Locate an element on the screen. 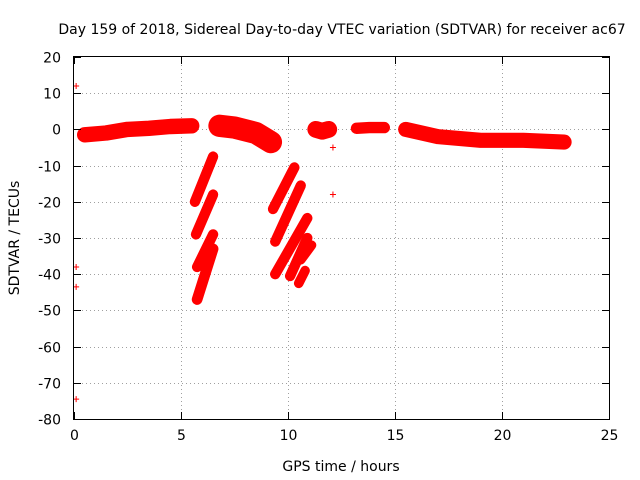  y-tick-label: 20 is located at coordinates (52, 59).